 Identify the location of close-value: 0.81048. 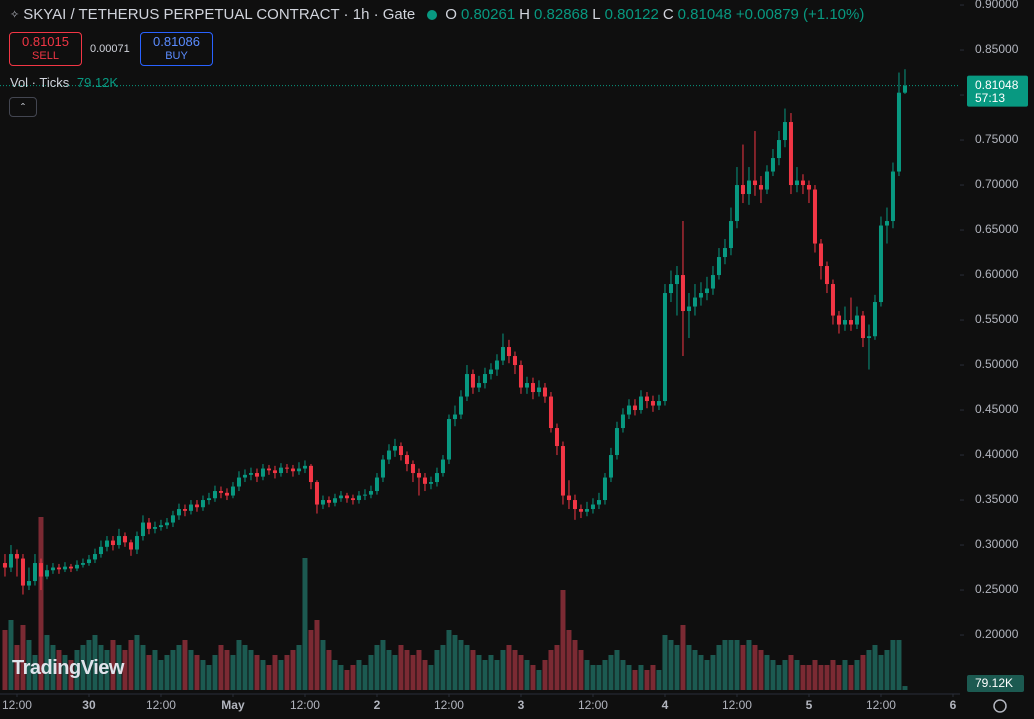
(704, 14).